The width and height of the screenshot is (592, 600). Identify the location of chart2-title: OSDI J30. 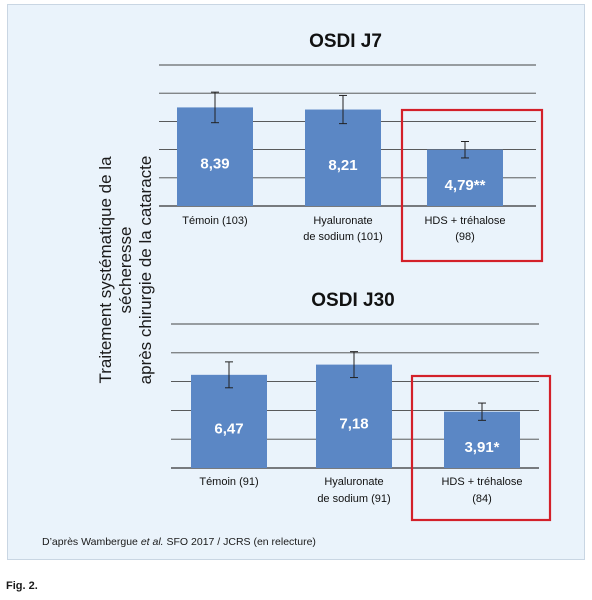
(352, 300).